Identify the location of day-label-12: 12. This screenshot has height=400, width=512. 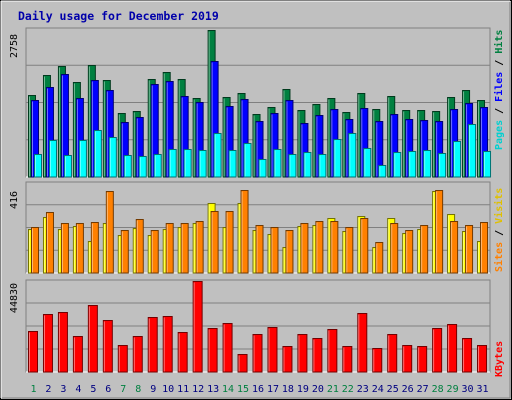
(198, 389).